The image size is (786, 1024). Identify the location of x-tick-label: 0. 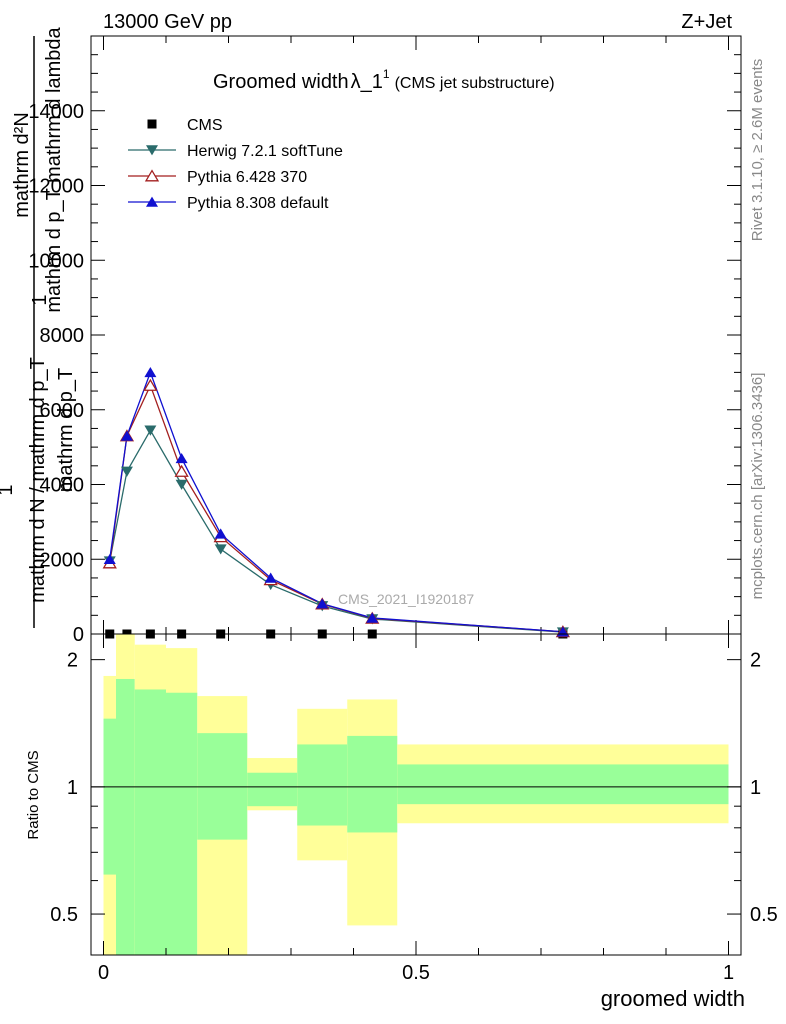
(103, 973).